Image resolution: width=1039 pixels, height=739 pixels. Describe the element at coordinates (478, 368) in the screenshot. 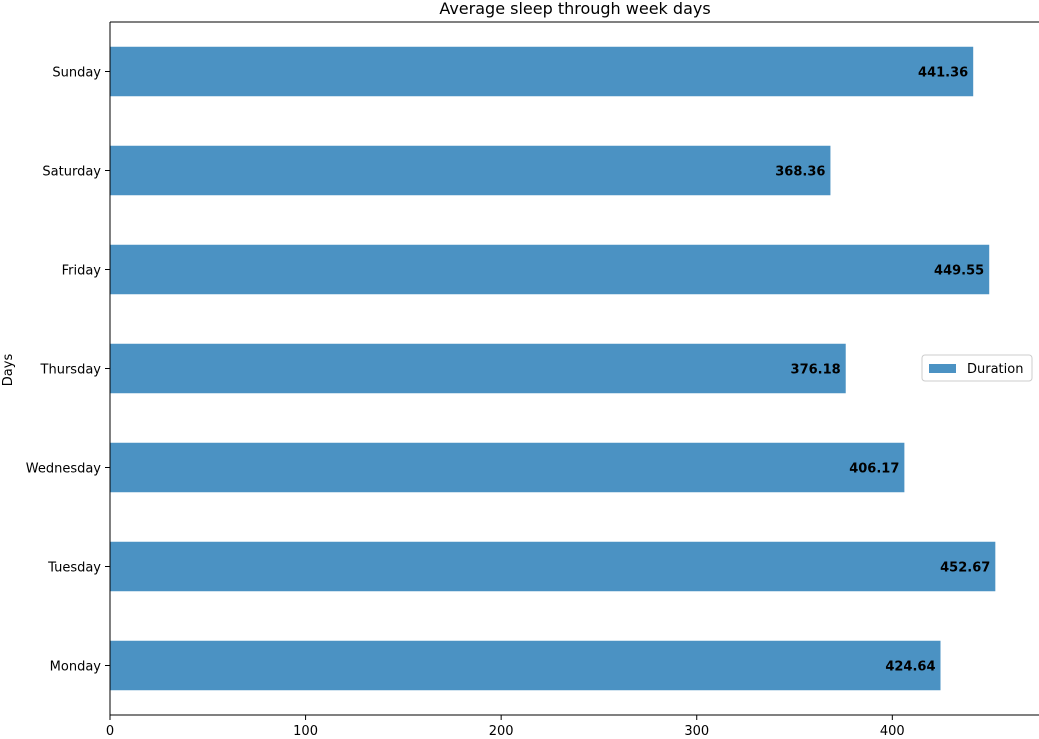

I see `bar-thursday` at that location.